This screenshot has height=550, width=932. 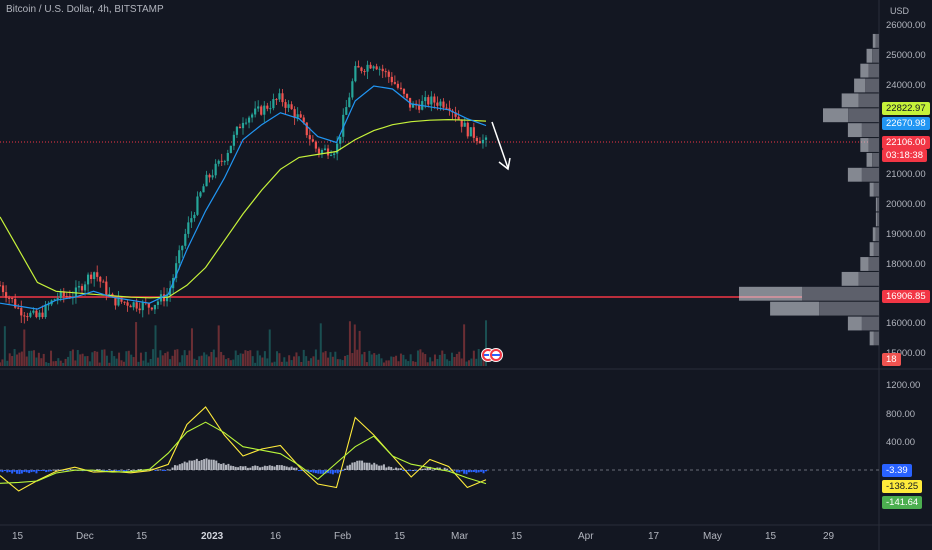 What do you see at coordinates (85, 9) in the screenshot?
I see `symbol-title: Bitcoin / U.S. Dollar, 4h, BITSTAMP` at bounding box center [85, 9].